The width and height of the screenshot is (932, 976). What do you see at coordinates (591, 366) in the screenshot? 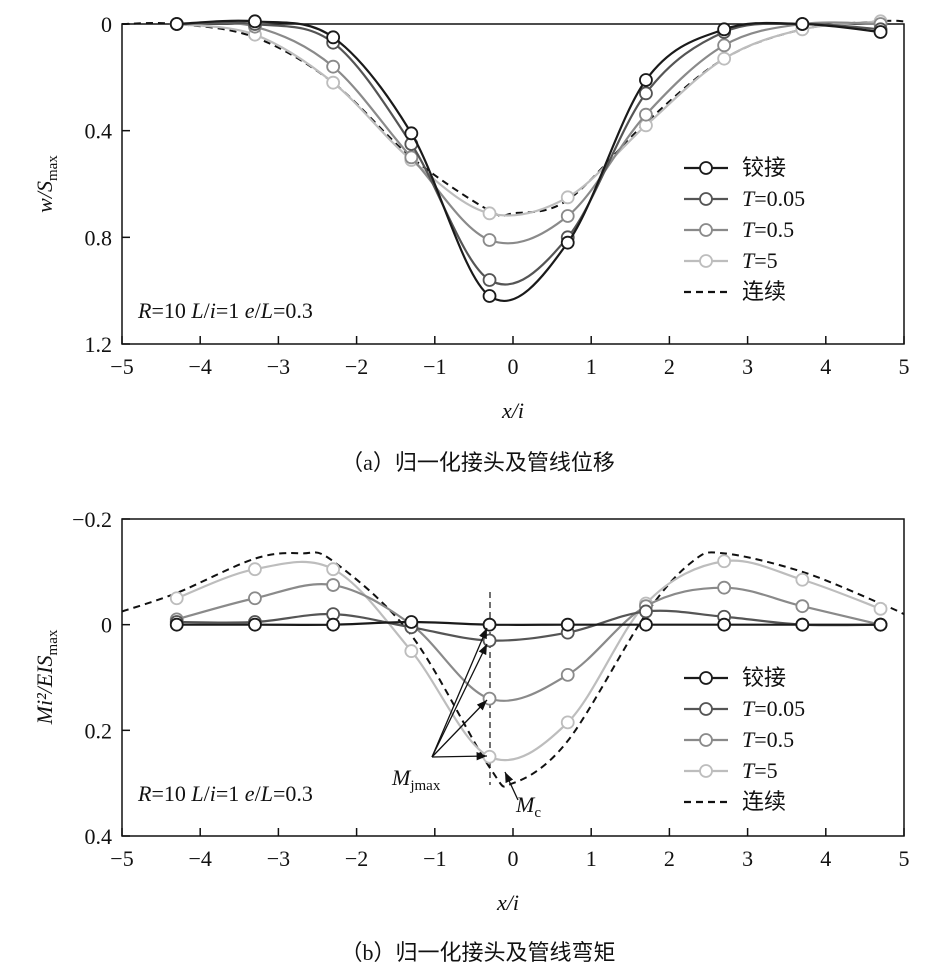
I see `x-tick-label: 1` at bounding box center [591, 366].